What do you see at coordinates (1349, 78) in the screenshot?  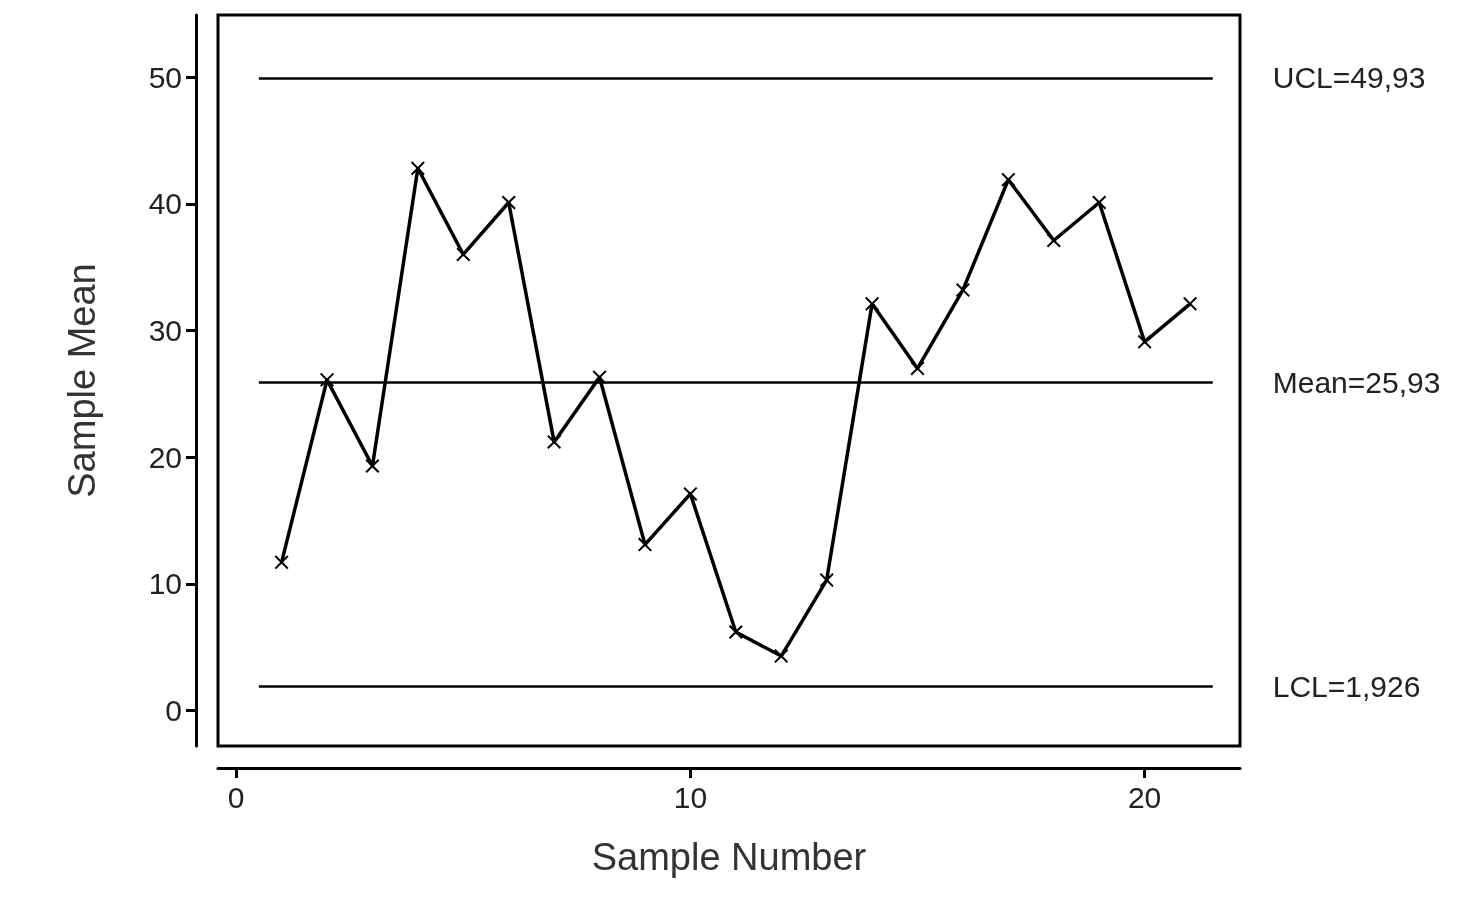 I see `ref-line-label: UCL=49,93` at bounding box center [1349, 78].